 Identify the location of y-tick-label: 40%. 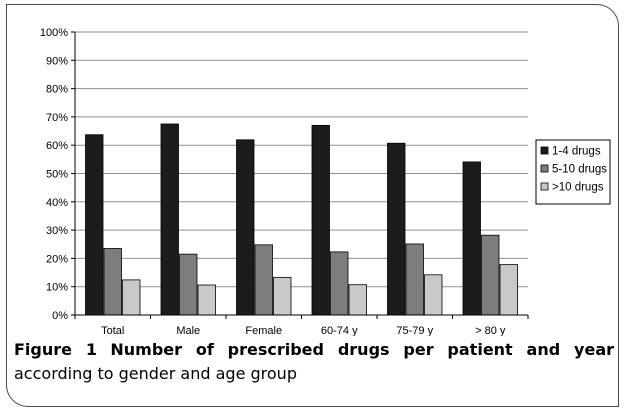
(57, 203).